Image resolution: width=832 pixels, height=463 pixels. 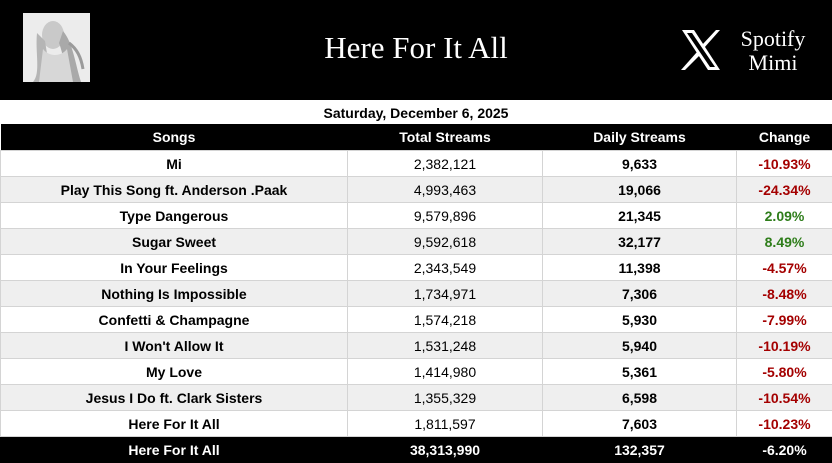 What do you see at coordinates (640, 424) in the screenshot?
I see `daily-streams: 7,603` at bounding box center [640, 424].